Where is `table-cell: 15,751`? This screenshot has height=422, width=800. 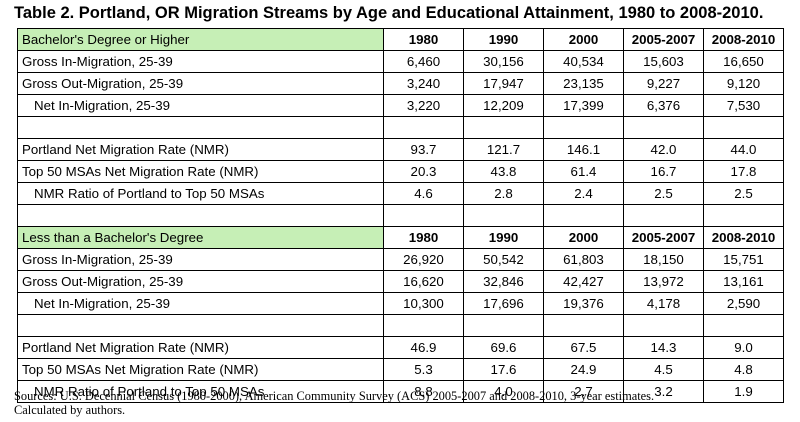
table-cell: 15,751 is located at coordinates (743, 259).